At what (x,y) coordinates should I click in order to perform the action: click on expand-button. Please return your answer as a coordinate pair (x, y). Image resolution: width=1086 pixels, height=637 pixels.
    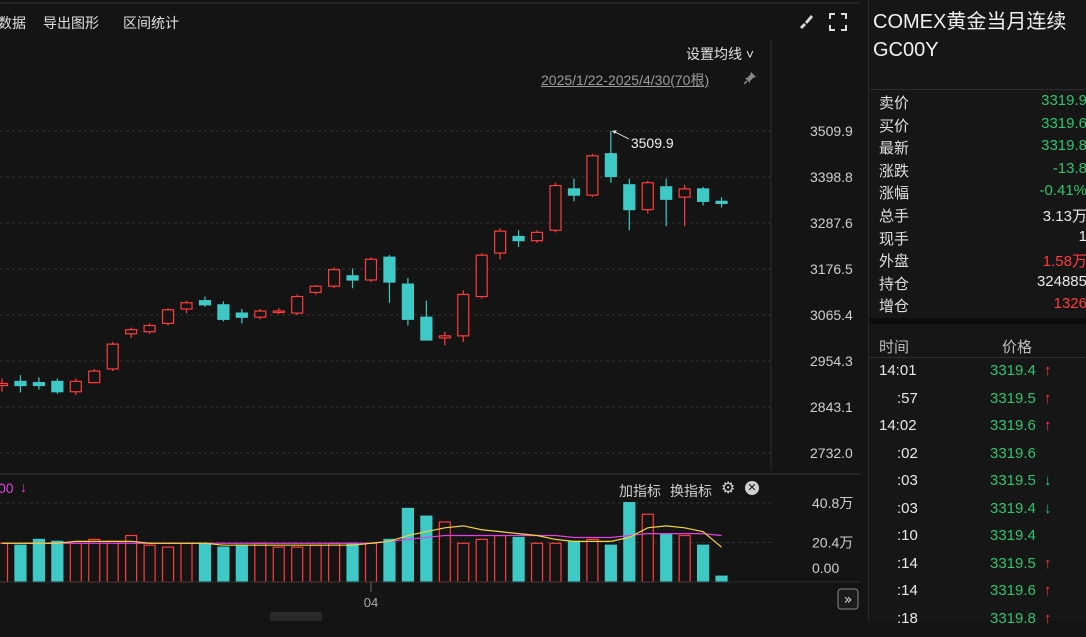
    Looking at the image, I should click on (848, 599).